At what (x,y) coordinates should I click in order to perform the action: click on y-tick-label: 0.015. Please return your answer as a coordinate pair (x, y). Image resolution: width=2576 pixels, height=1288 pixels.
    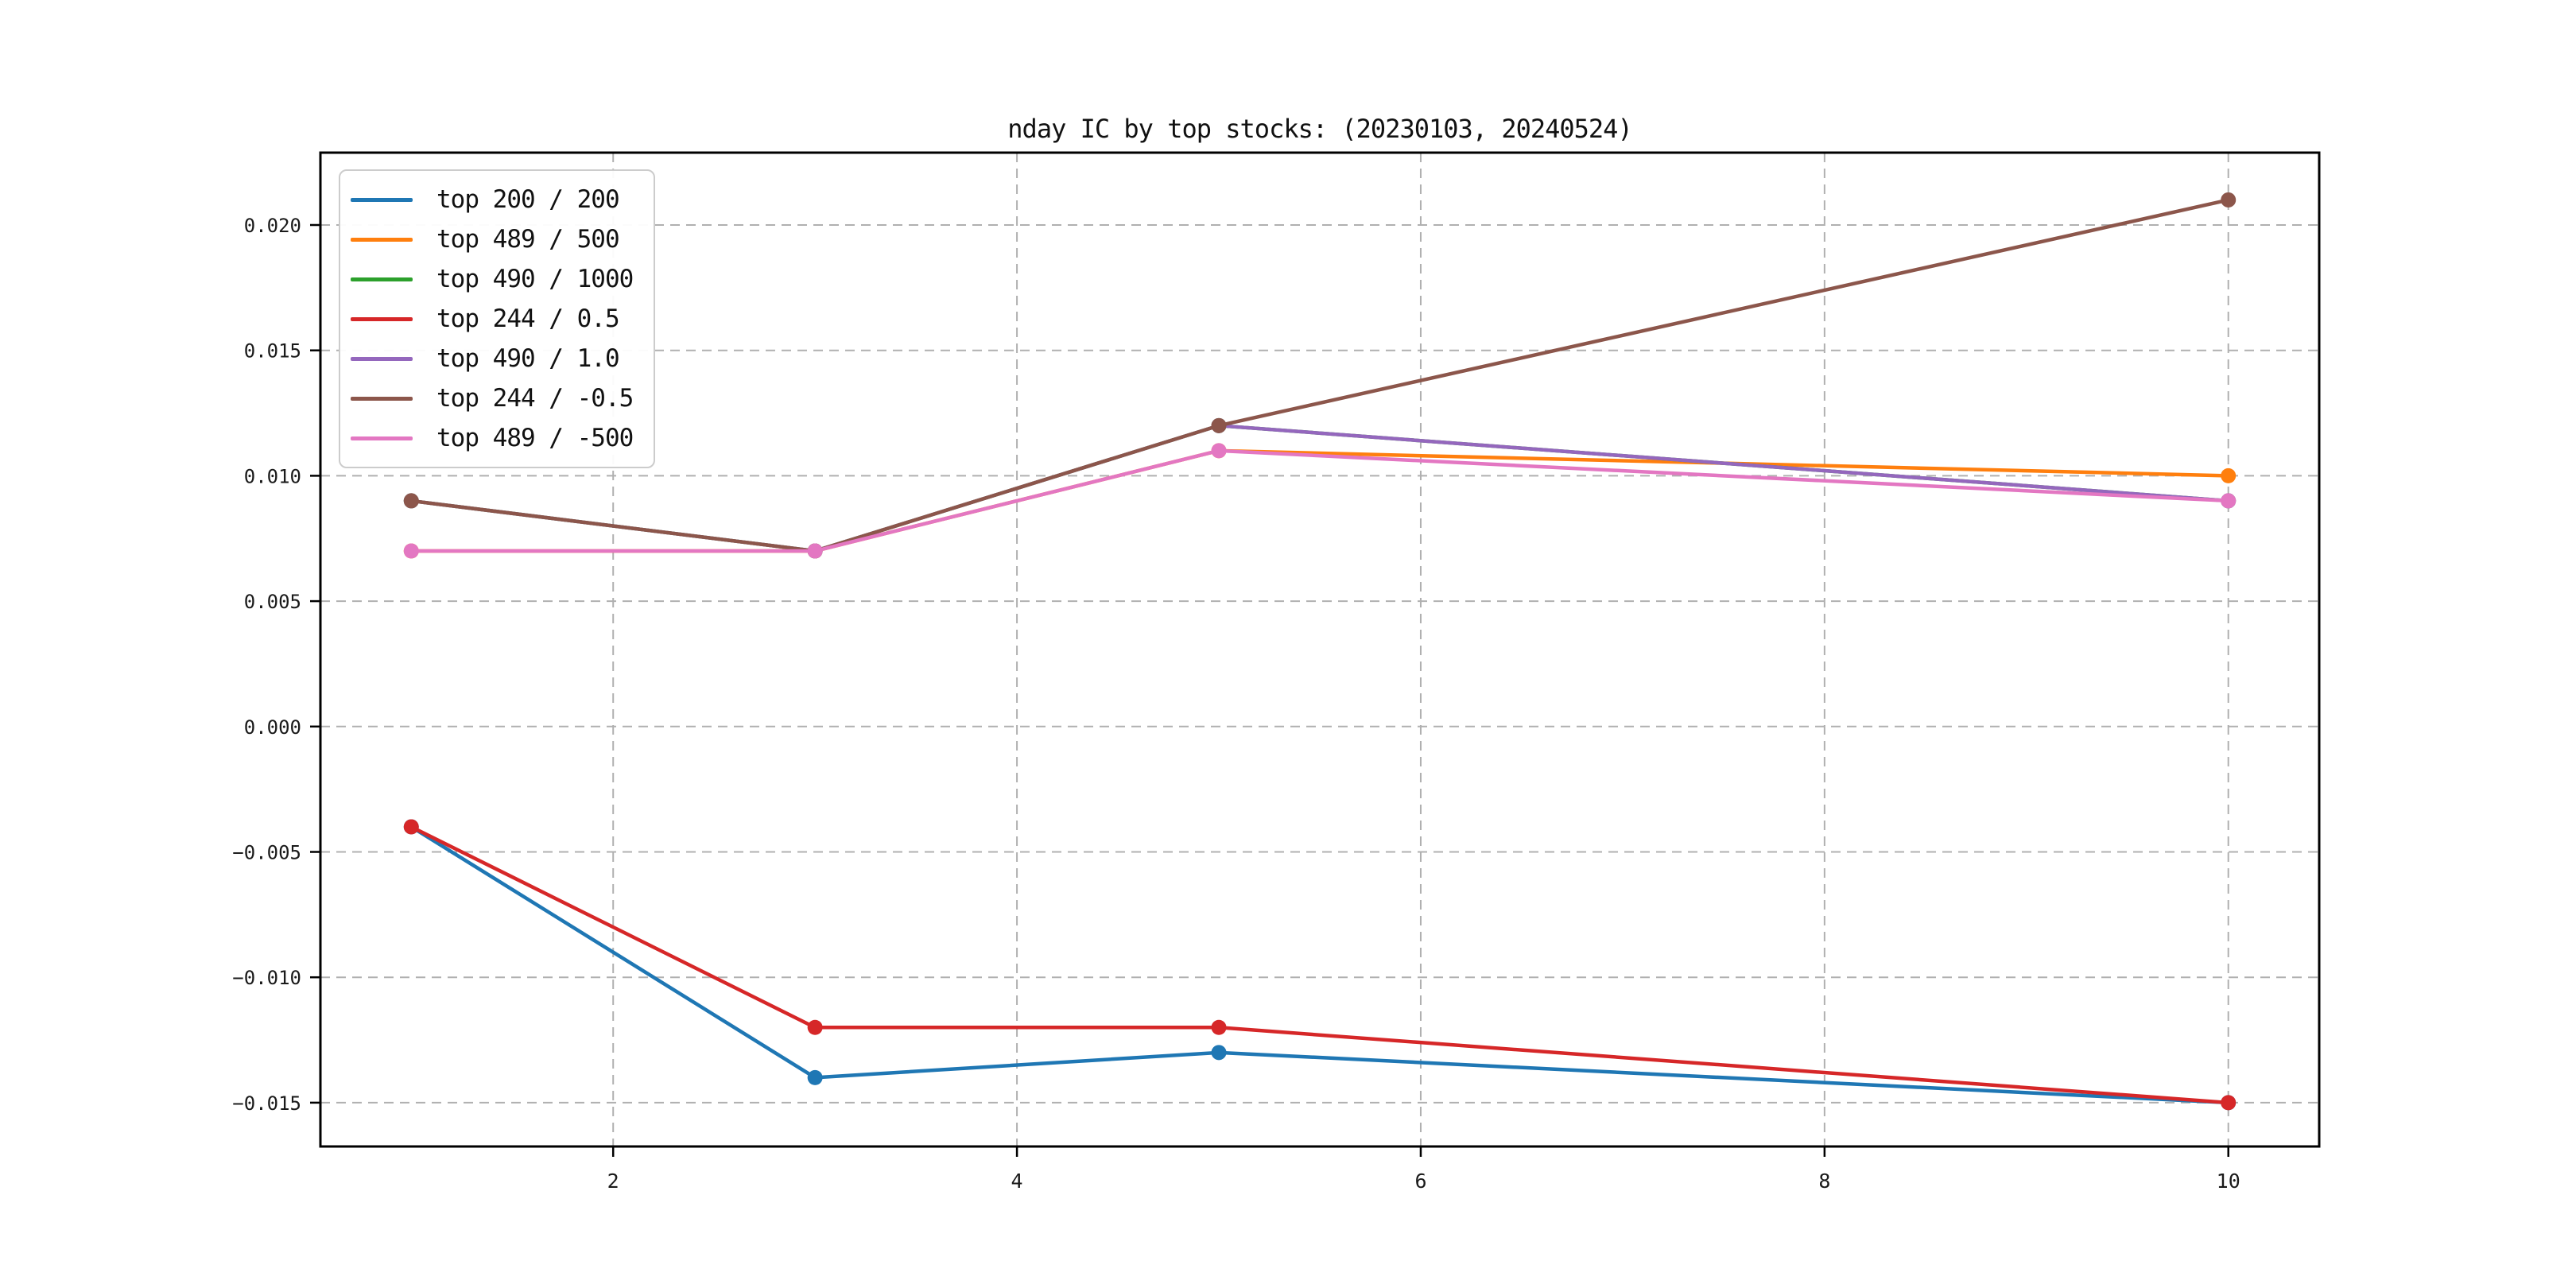
    Looking at the image, I should click on (272, 352).